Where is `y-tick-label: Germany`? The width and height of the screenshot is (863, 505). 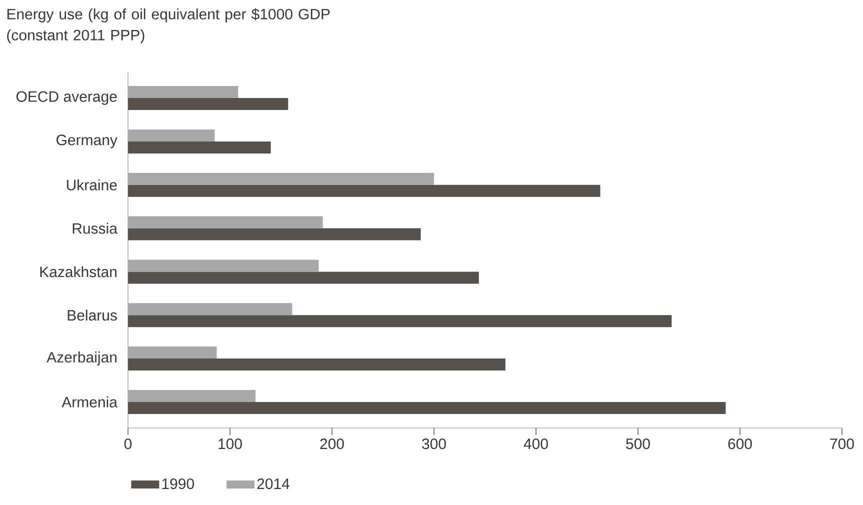 y-tick-label: Germany is located at coordinates (87, 141).